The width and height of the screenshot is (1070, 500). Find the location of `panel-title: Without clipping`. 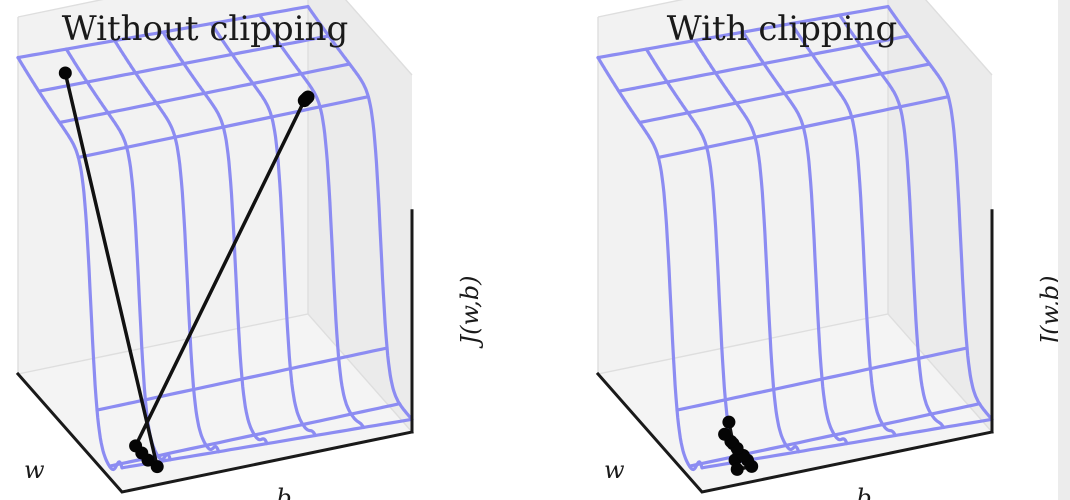

panel-title: Without clipping is located at coordinates (205, 29).